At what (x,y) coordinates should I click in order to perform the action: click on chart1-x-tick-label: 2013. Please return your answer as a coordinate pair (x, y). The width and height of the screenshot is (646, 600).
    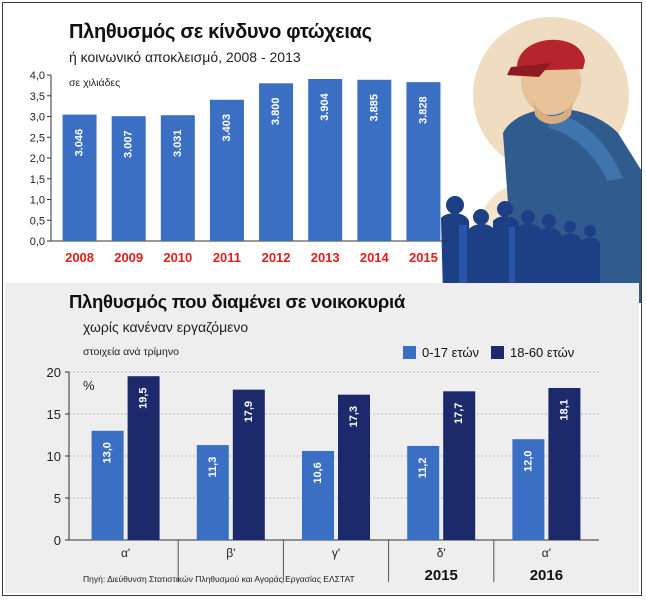
    Looking at the image, I should click on (325, 257).